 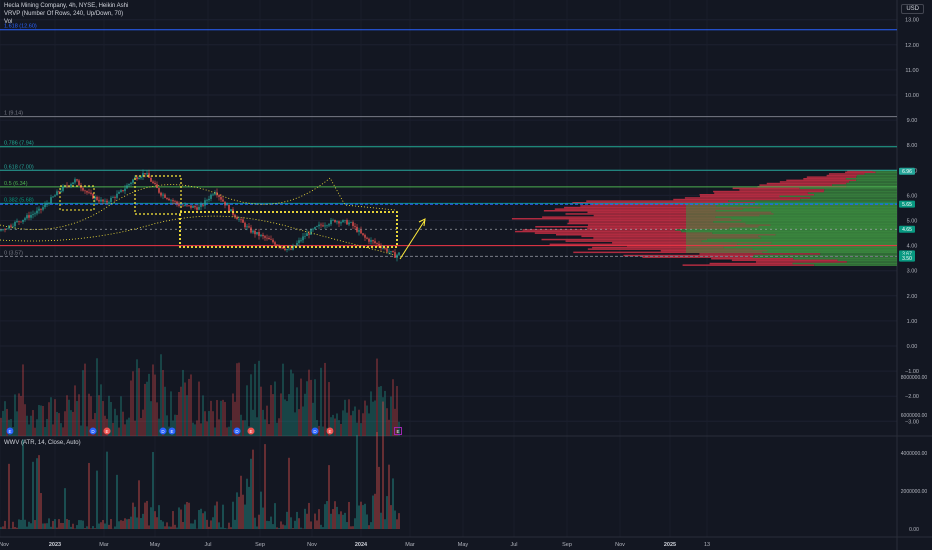 What do you see at coordinates (912, 322) in the screenshot?
I see `price-tick: 1.00` at bounding box center [912, 322].